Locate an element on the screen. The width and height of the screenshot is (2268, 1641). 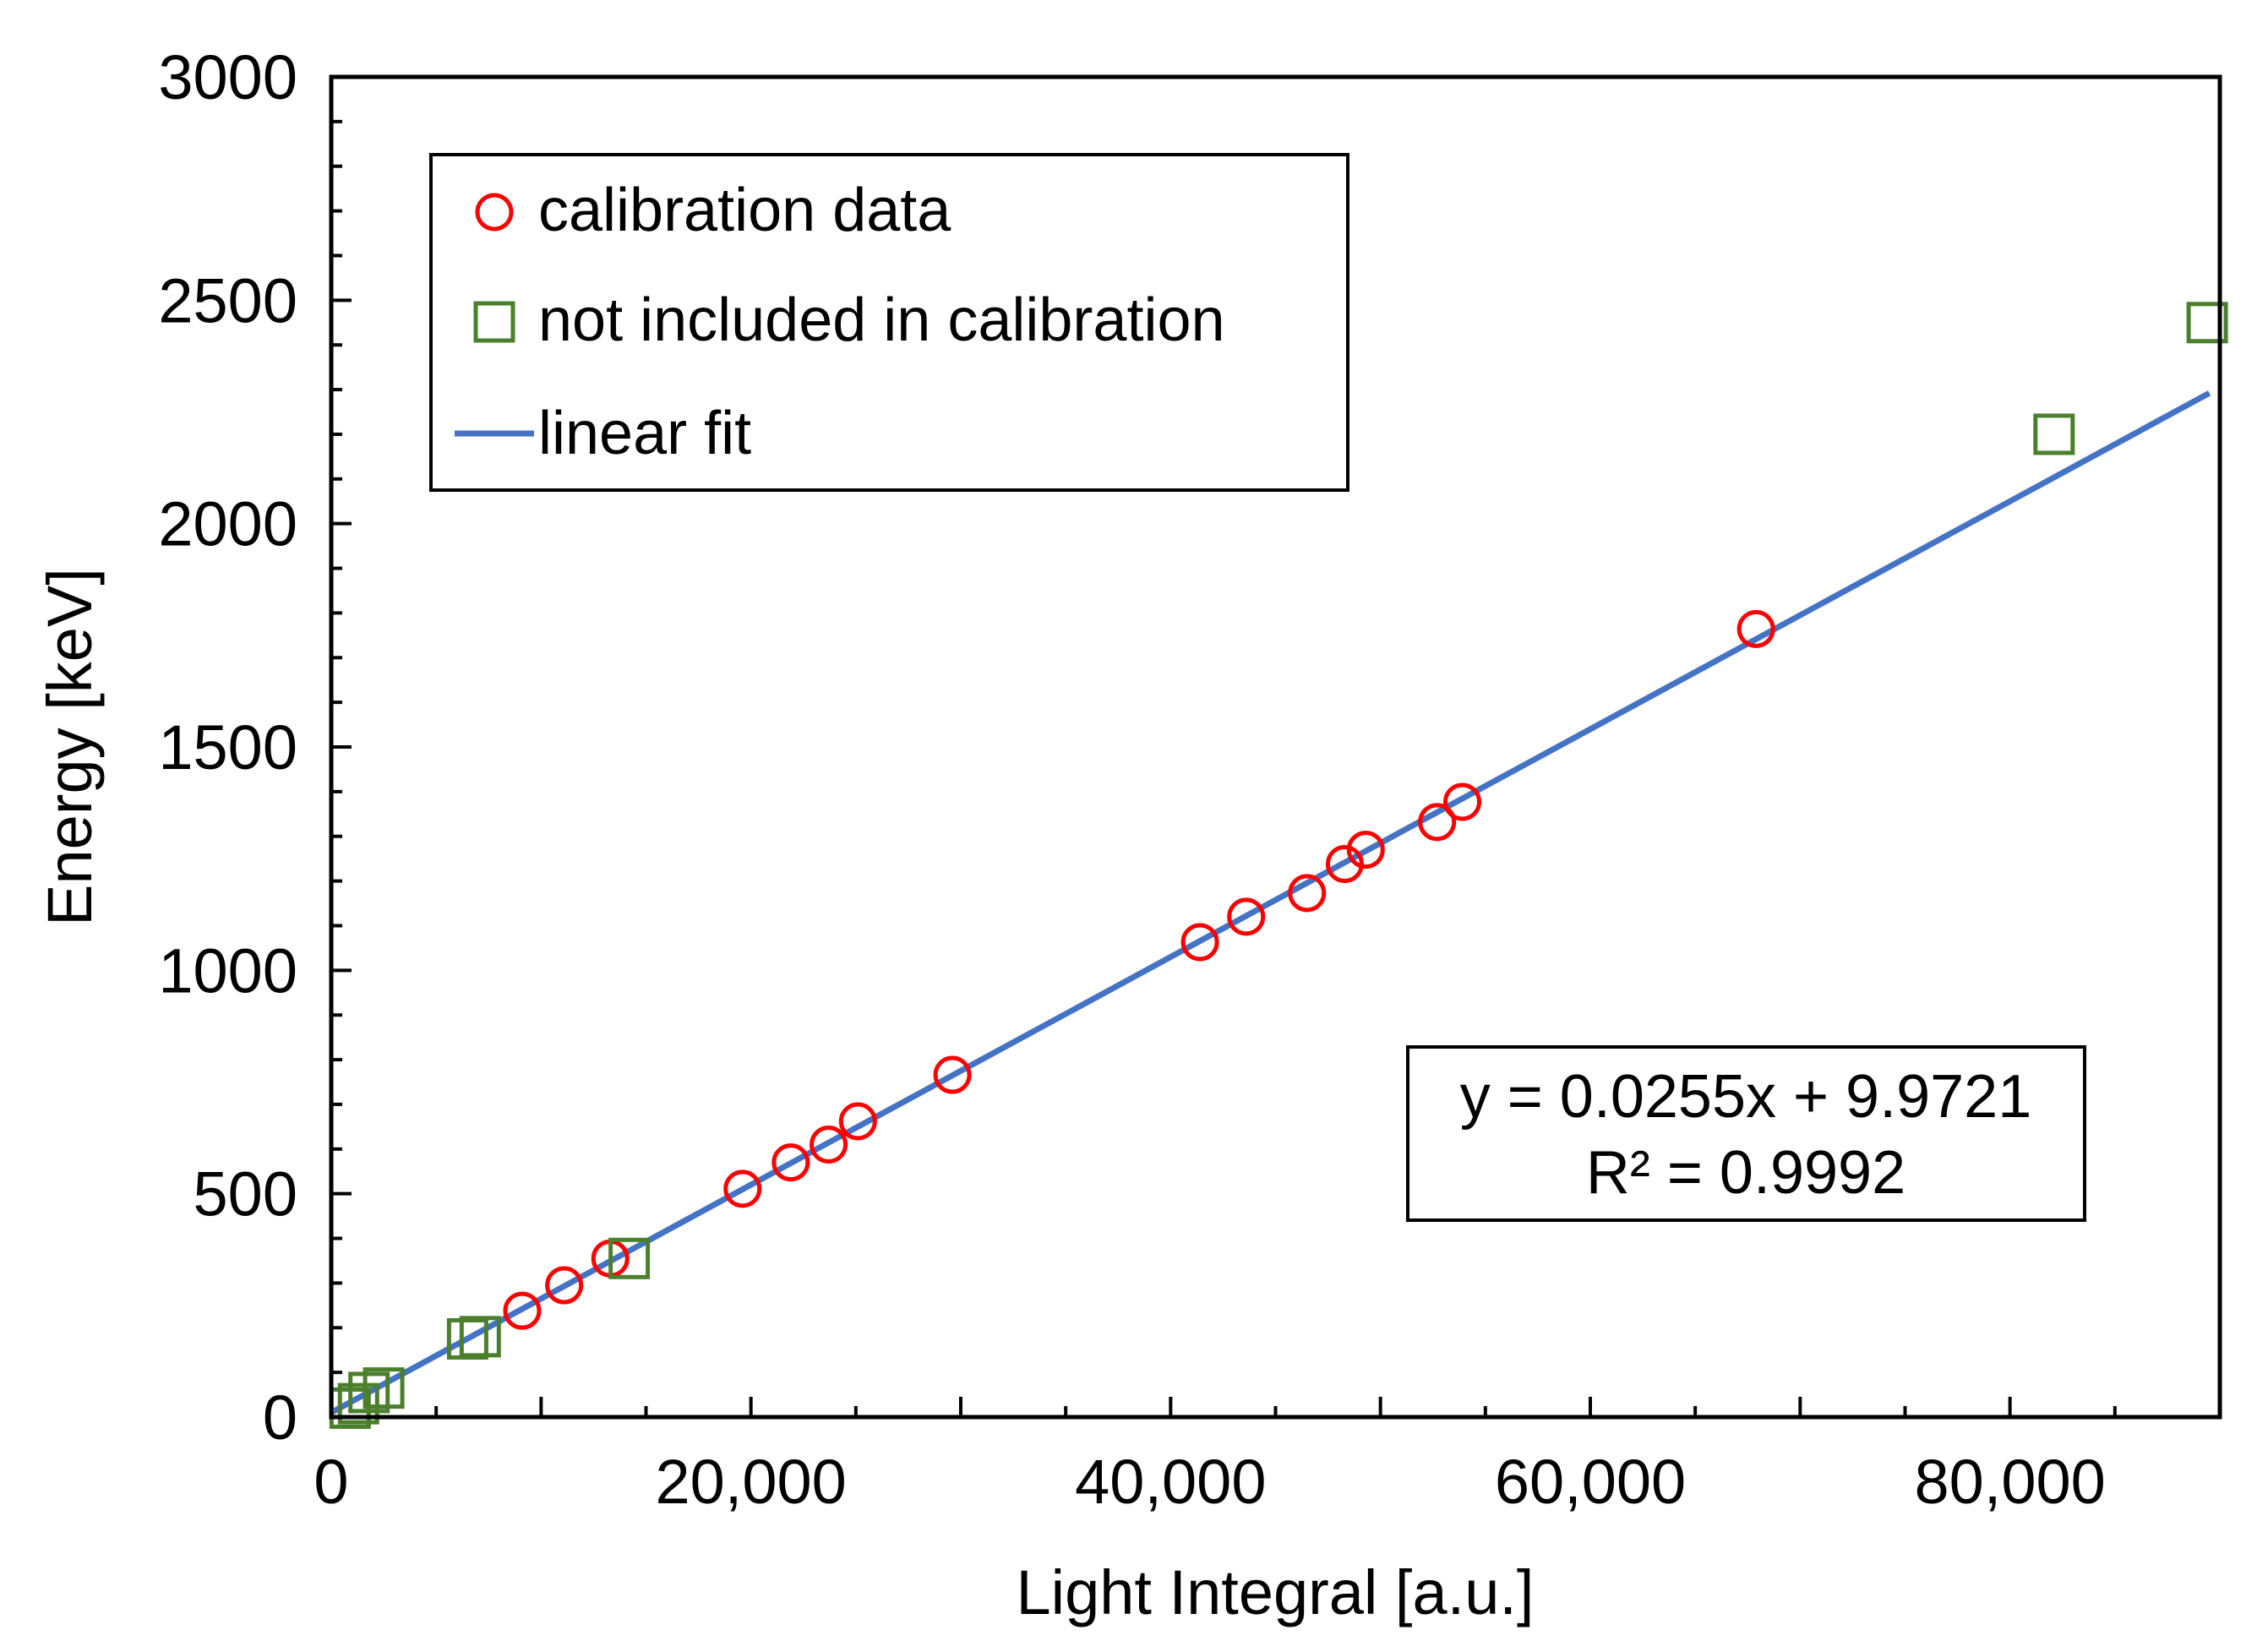
y-tick-label: 0 is located at coordinates (280, 1417).